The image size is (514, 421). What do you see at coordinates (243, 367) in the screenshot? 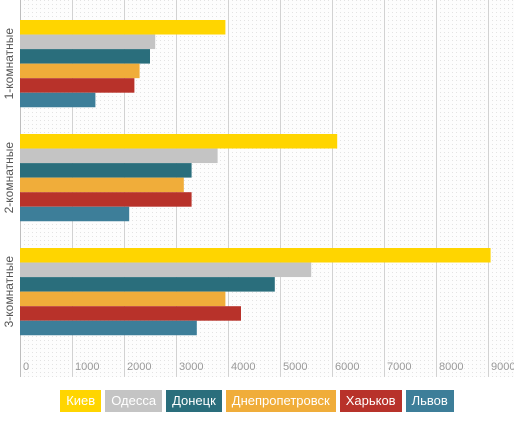
I see `x-tick-label: 4000` at bounding box center [243, 367].